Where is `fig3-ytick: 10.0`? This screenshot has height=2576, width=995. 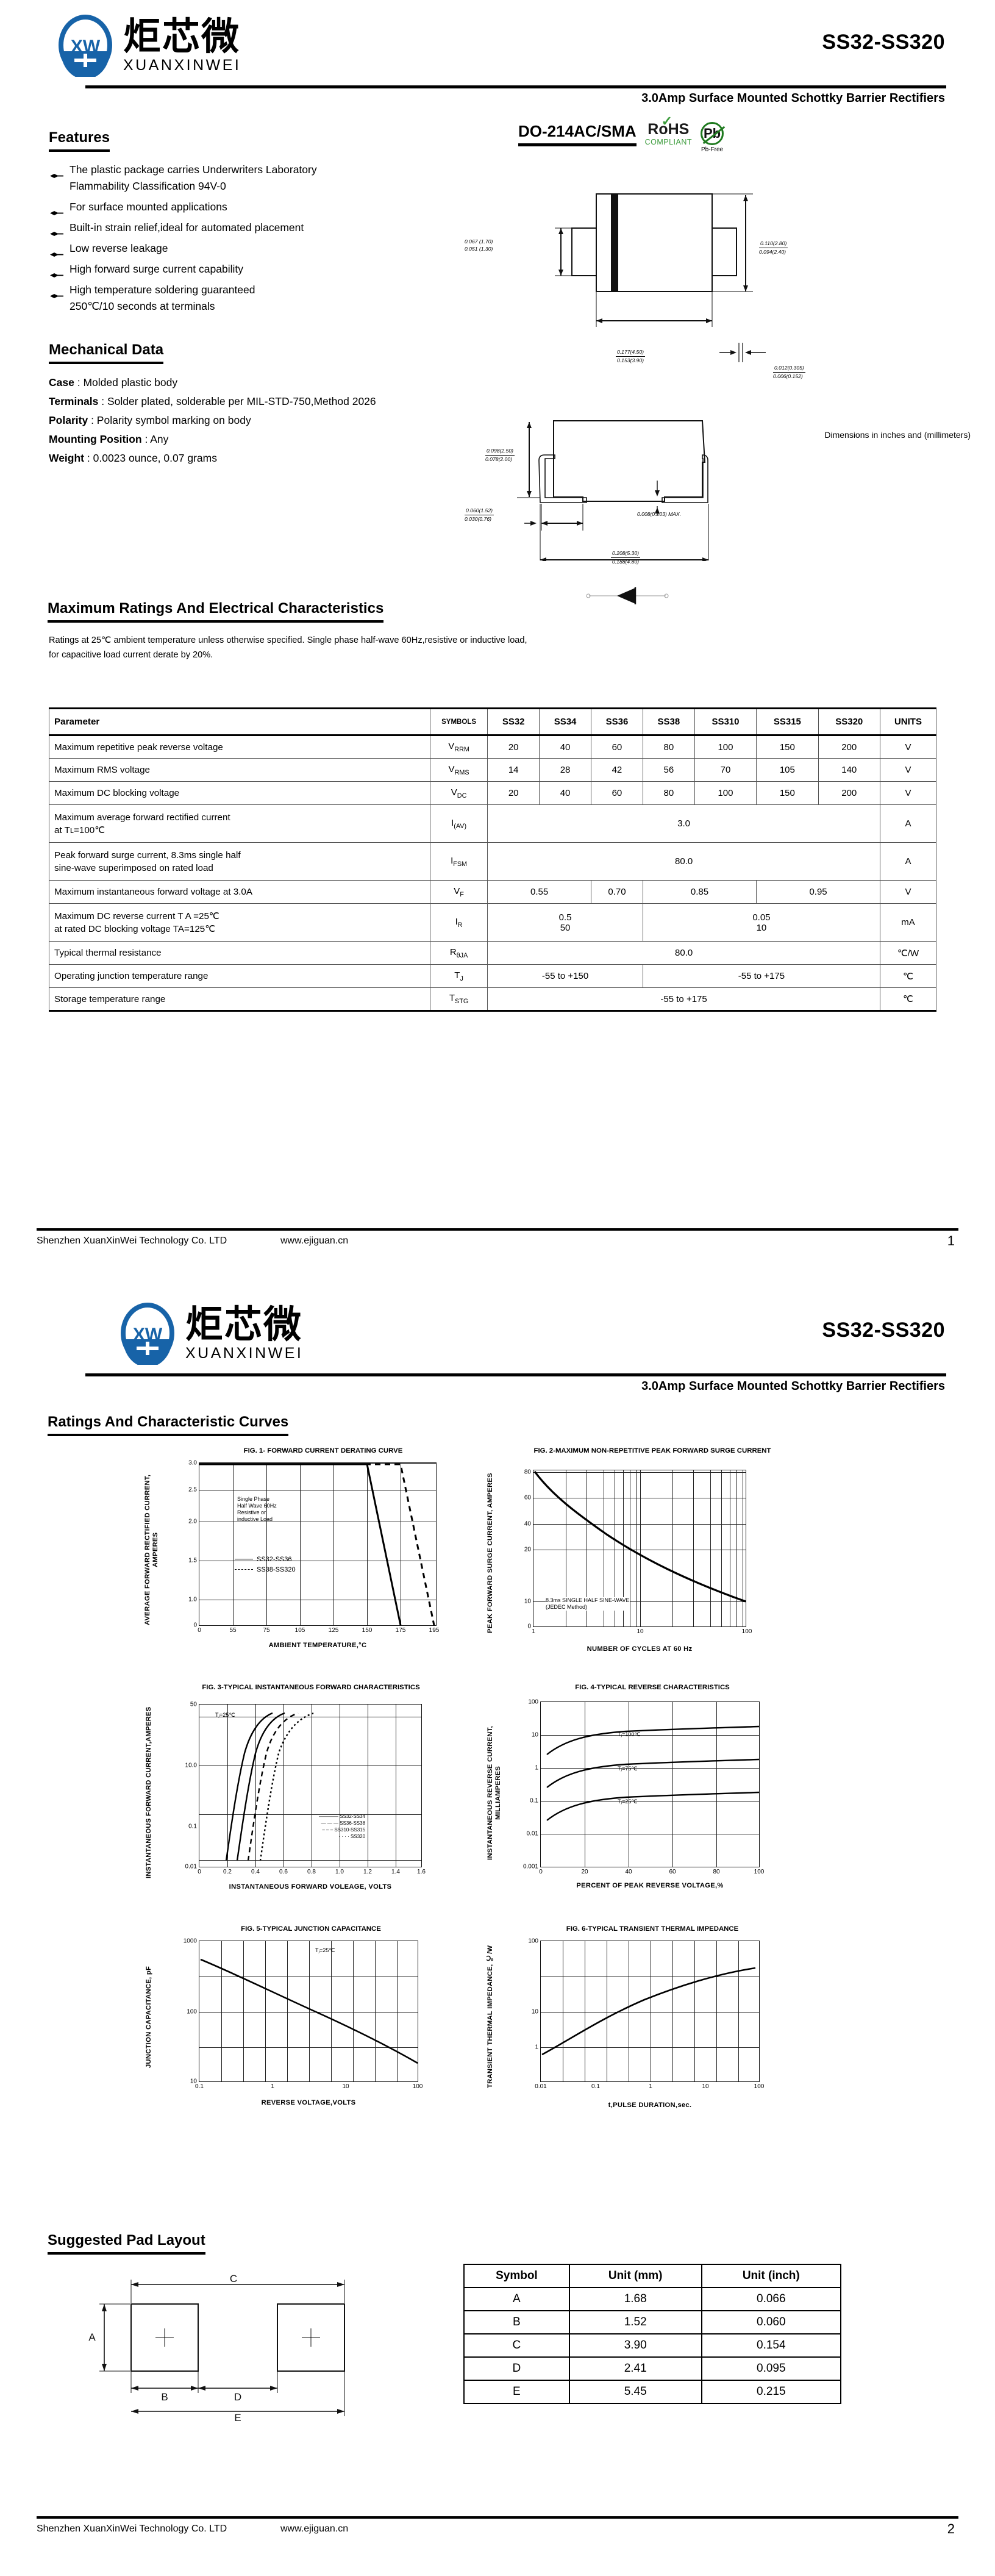 fig3-ytick: 10.0 is located at coordinates (191, 1765).